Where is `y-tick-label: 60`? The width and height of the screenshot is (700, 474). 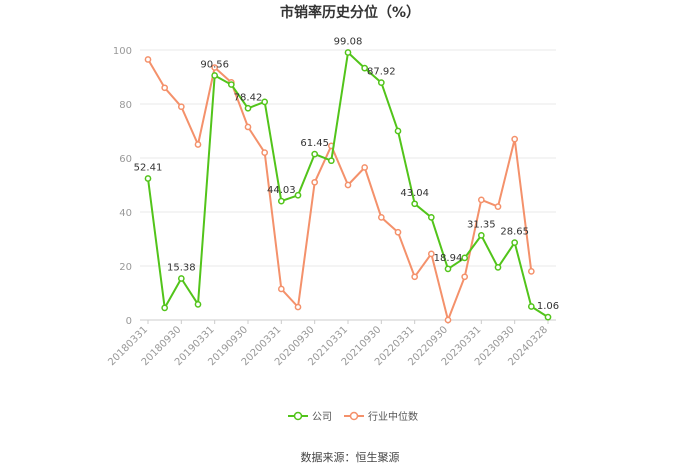 y-tick-label: 60 is located at coordinates (125, 159).